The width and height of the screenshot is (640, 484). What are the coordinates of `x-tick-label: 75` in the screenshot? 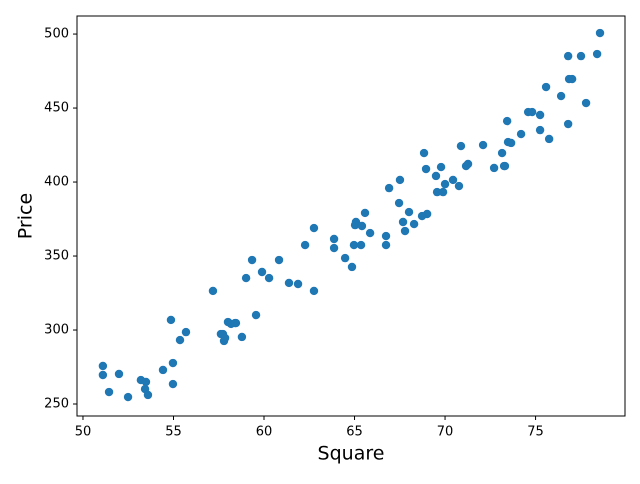 It's located at (535, 432).